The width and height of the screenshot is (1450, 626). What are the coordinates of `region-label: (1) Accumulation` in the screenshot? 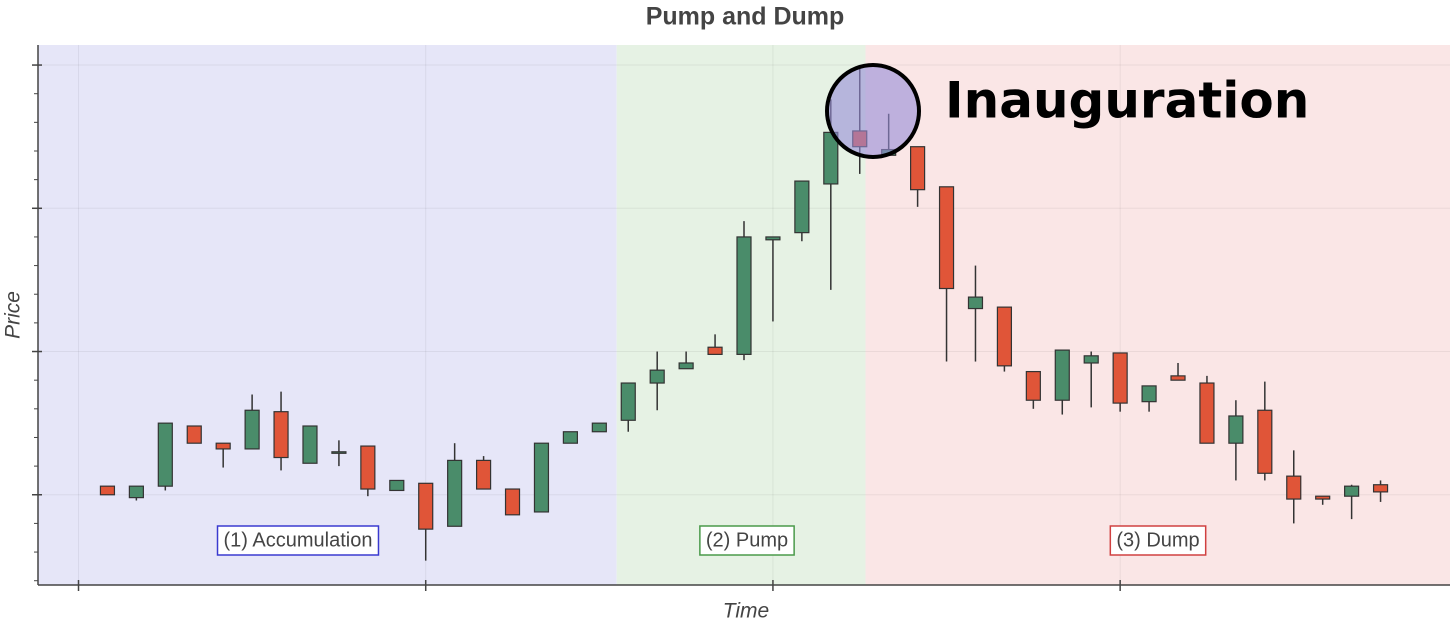 It's located at (298, 540).